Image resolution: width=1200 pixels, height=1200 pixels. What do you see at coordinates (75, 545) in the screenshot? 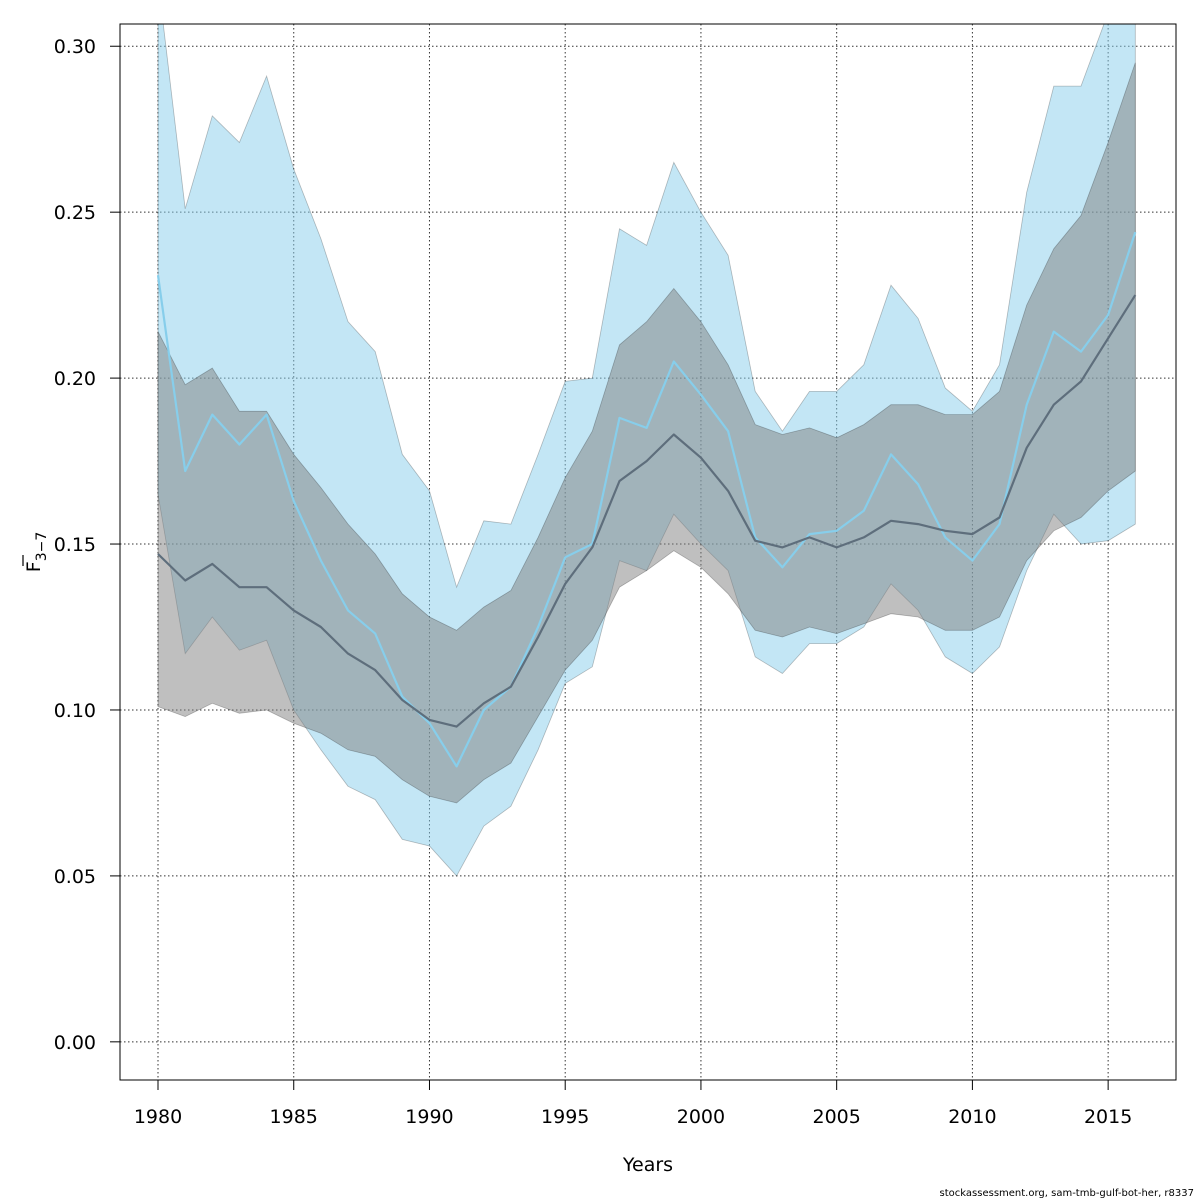
I see `y-tick-label: 0.15` at bounding box center [75, 545].